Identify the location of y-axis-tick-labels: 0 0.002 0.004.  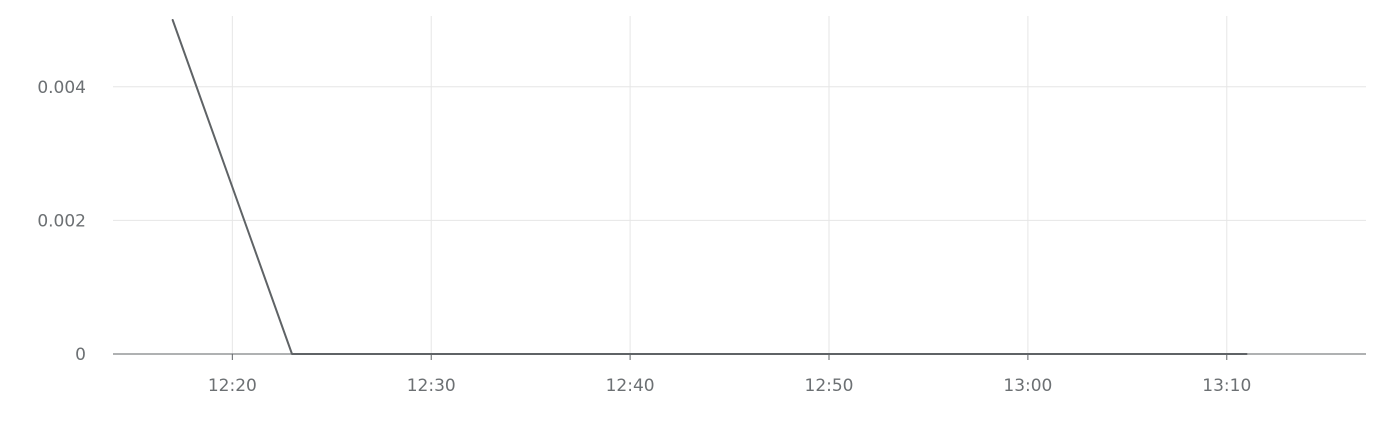
(61, 221).